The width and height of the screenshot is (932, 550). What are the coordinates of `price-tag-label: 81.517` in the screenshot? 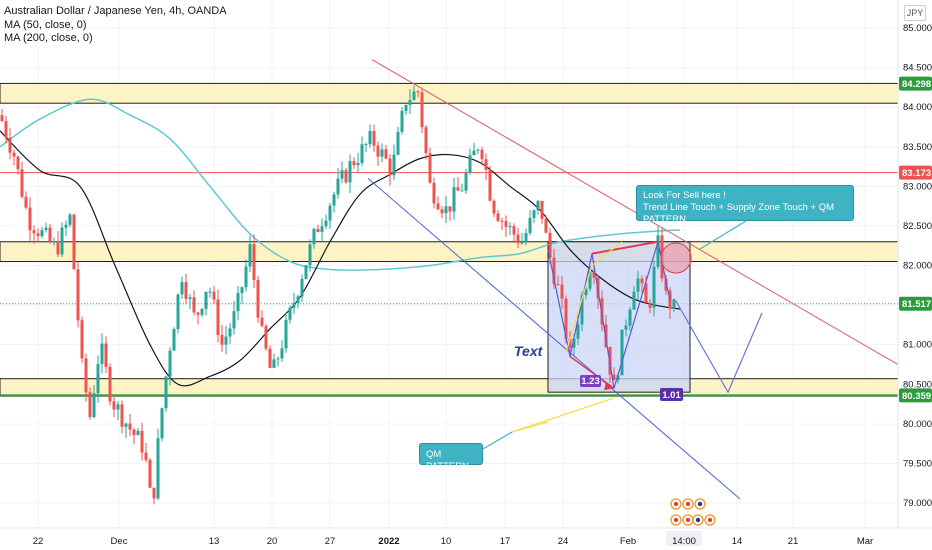 It's located at (916, 304).